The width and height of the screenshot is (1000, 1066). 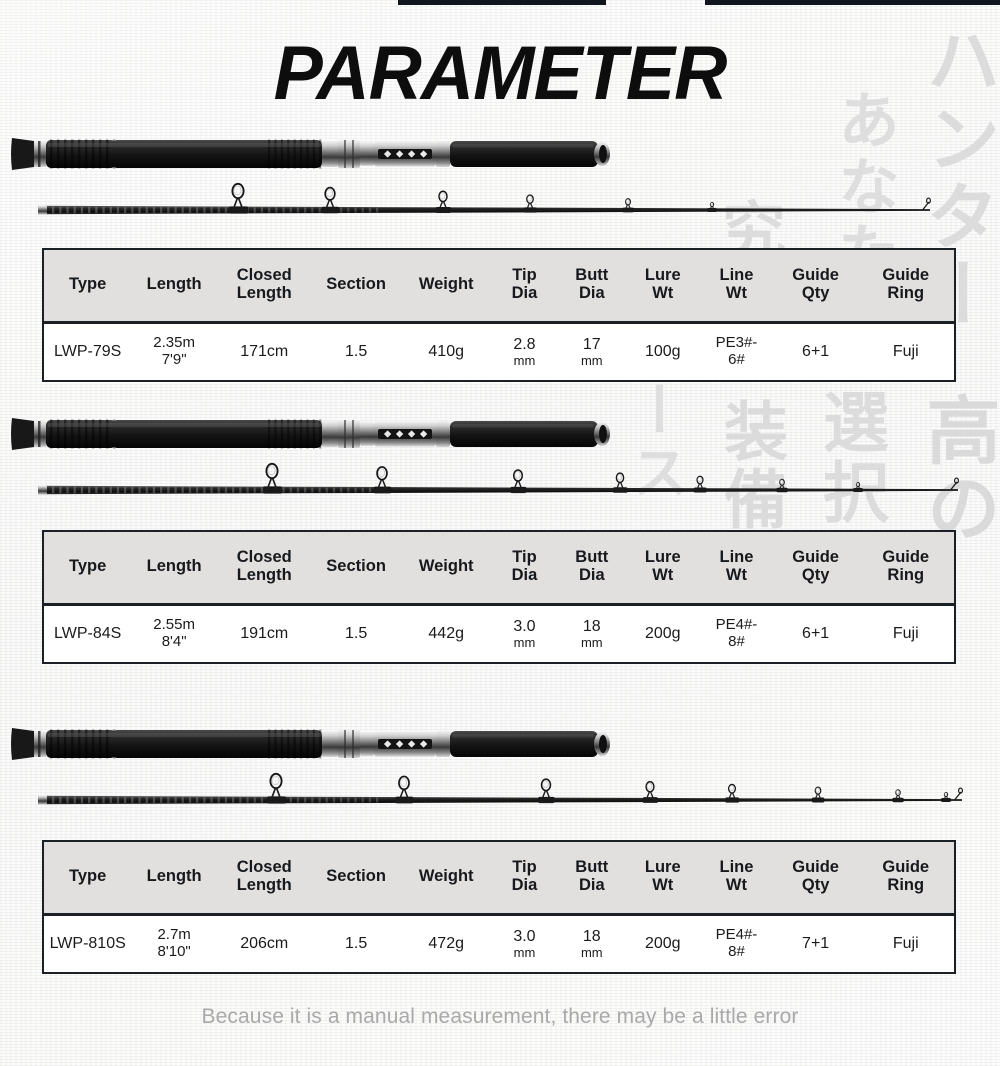 What do you see at coordinates (88, 351) in the screenshot?
I see `cell-type: LWP-79S` at bounding box center [88, 351].